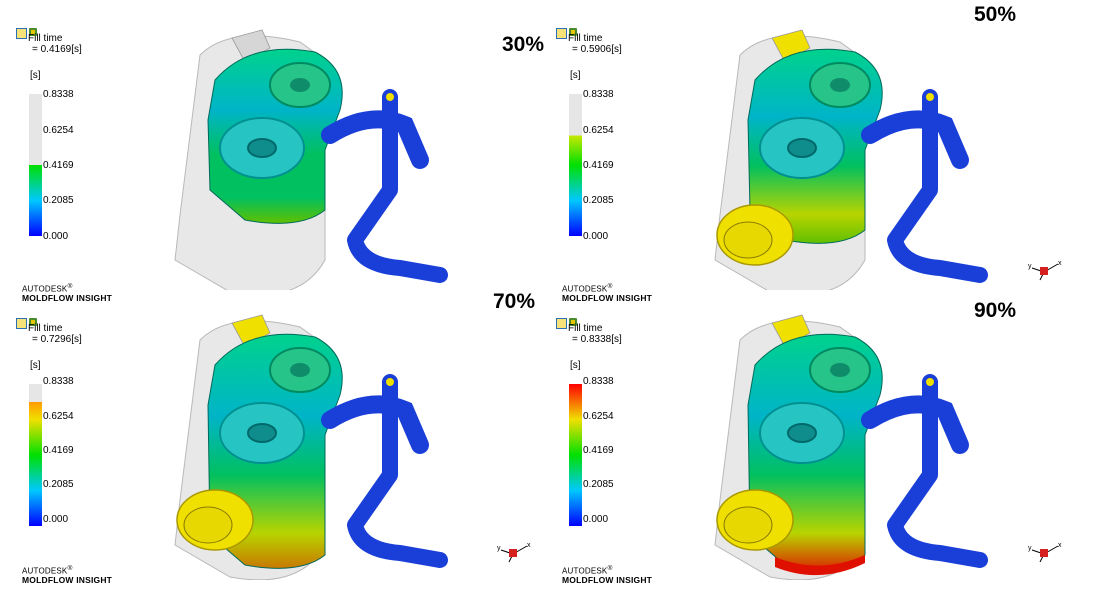 The width and height of the screenshot is (1111, 592). Describe the element at coordinates (597, 339) in the screenshot. I see `result-value: = 0.8338[s]` at that location.